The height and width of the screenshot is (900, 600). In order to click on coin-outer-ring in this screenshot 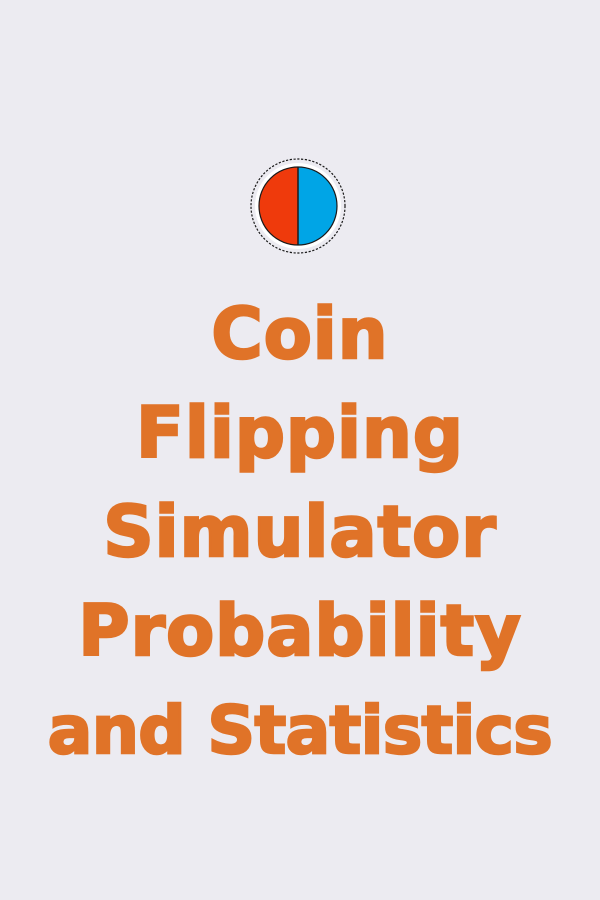, I will do `click(298, 206)`.